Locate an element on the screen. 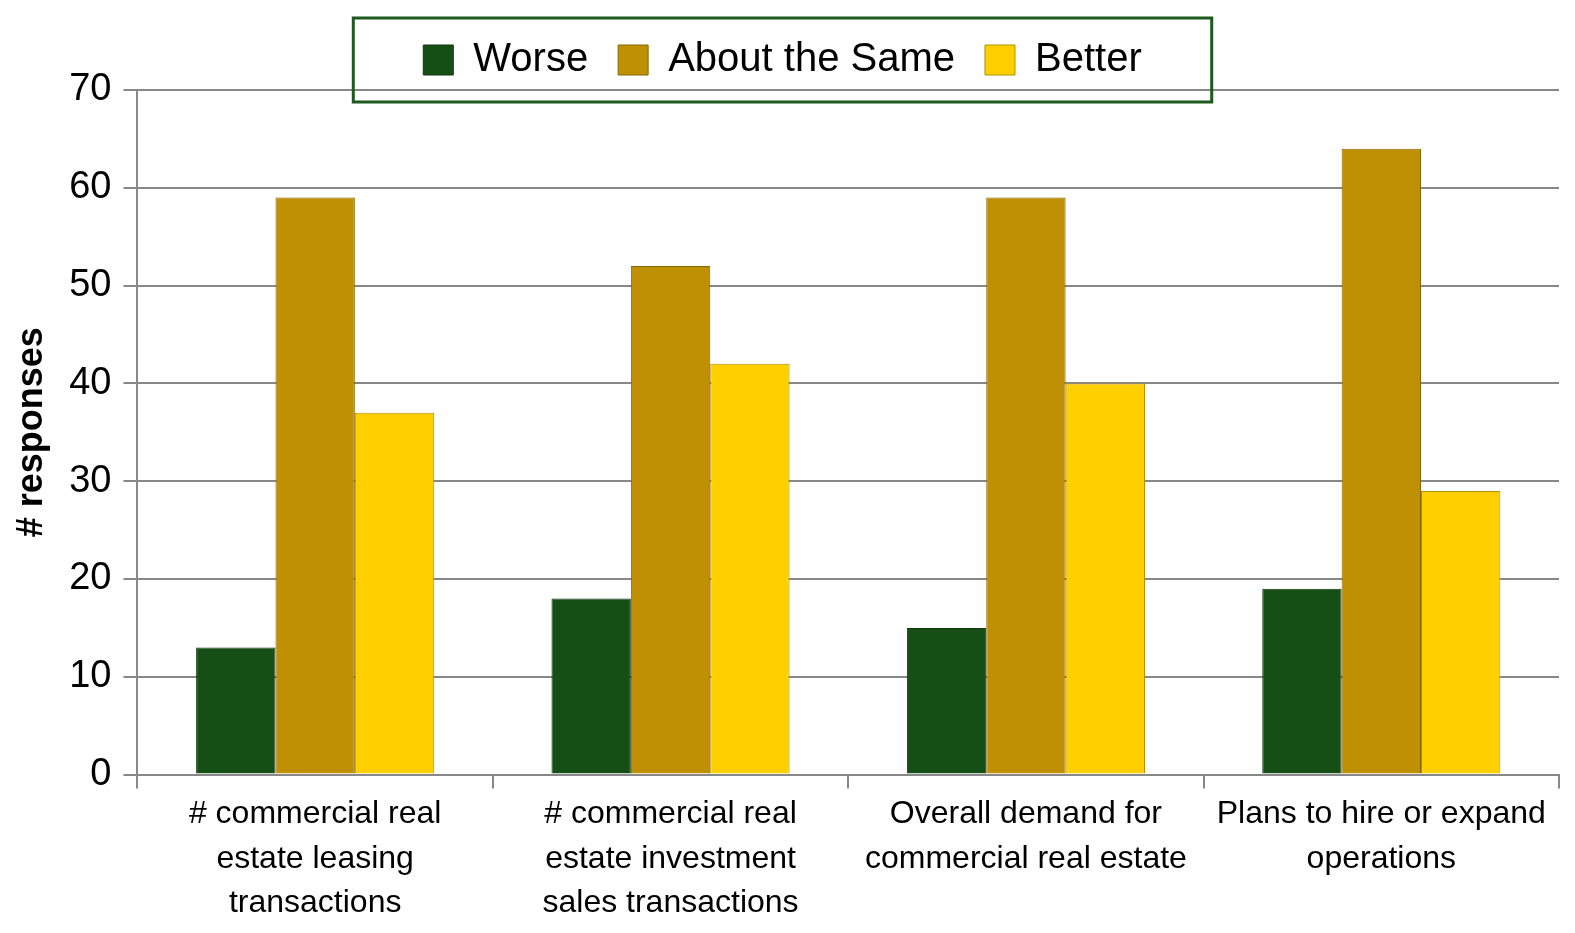 The height and width of the screenshot is (933, 1575). x-tick-label: # commercial real estate leasing transactions is located at coordinates (315, 856).